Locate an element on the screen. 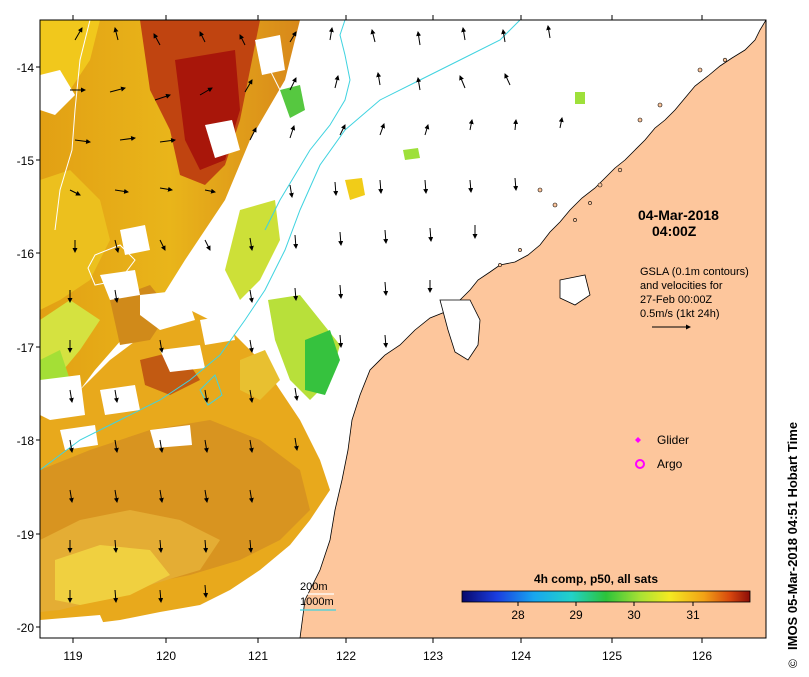 The image size is (809, 677). colorbar-gradient is located at coordinates (606, 596).